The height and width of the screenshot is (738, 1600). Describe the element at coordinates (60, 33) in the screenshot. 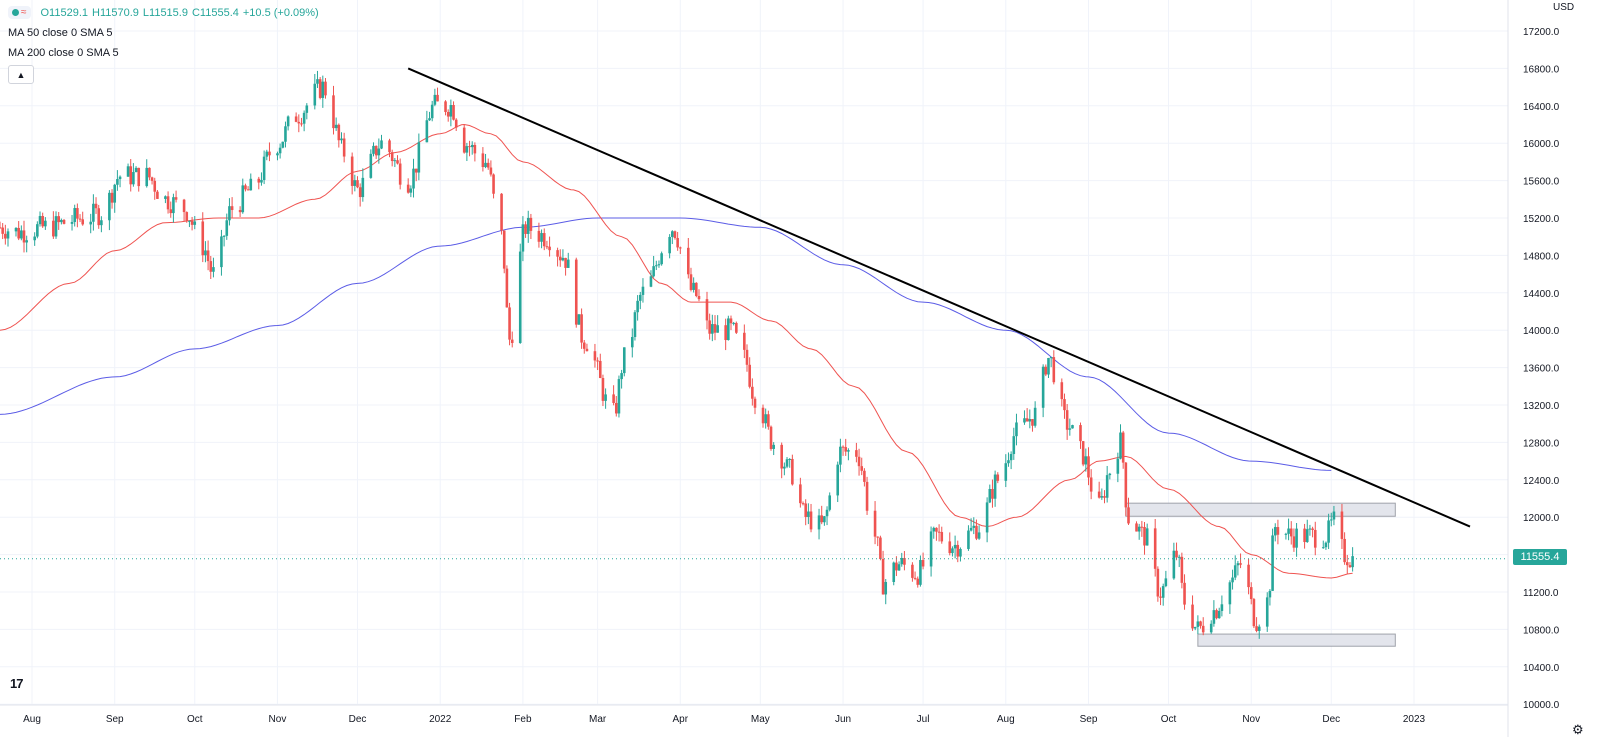

I see `ma50-legend: MA 50 close 0 SMA 5` at that location.